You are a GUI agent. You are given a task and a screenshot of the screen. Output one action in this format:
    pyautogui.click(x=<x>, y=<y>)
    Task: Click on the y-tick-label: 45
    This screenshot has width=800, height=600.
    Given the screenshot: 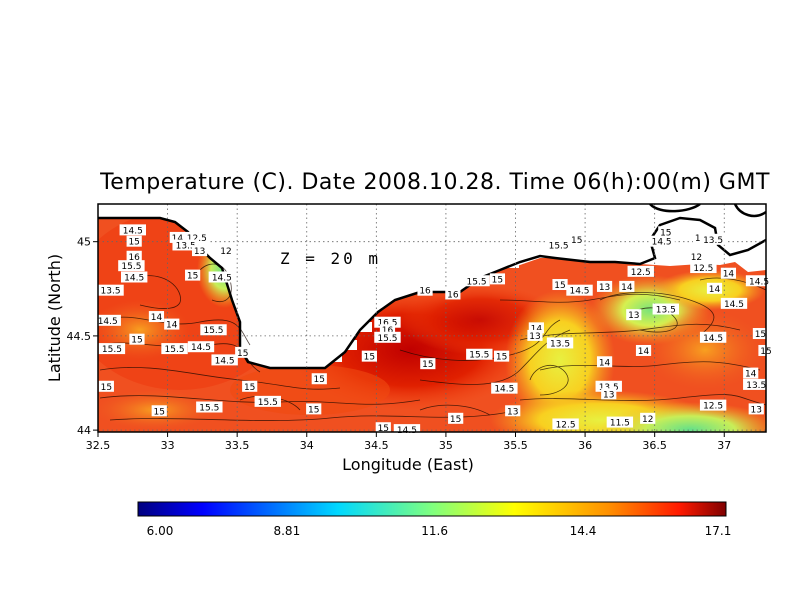 What is the action you would take?
    pyautogui.click(x=84, y=242)
    